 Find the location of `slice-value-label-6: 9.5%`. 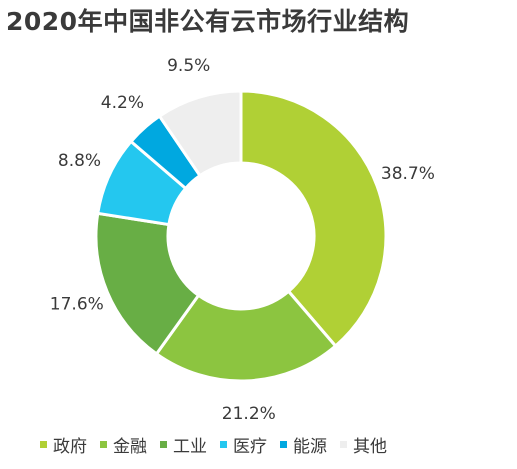

slice-value-label-6: 9.5% is located at coordinates (188, 66).